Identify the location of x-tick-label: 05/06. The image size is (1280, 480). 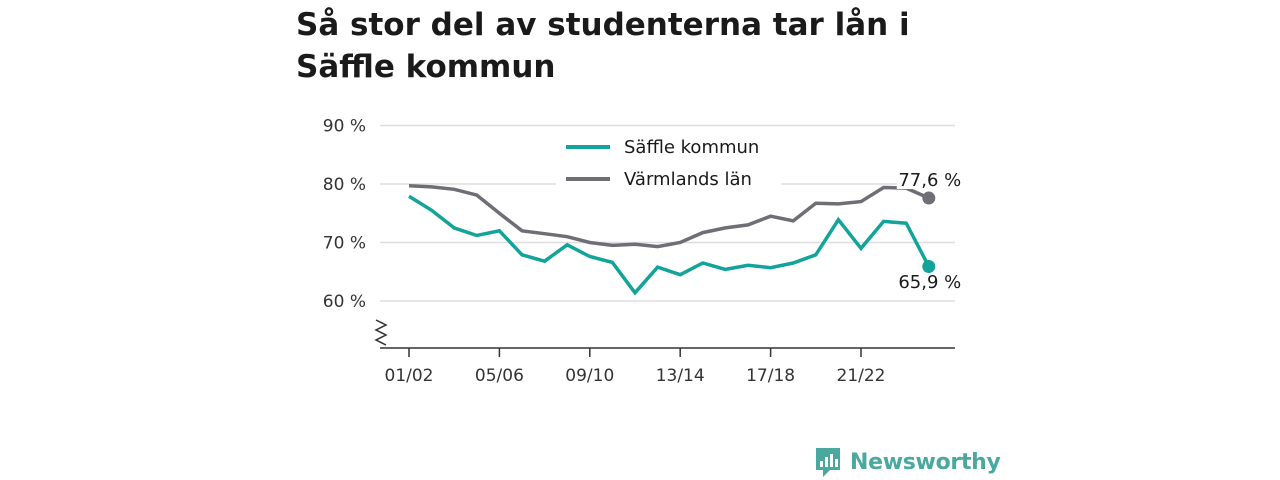
(499, 376).